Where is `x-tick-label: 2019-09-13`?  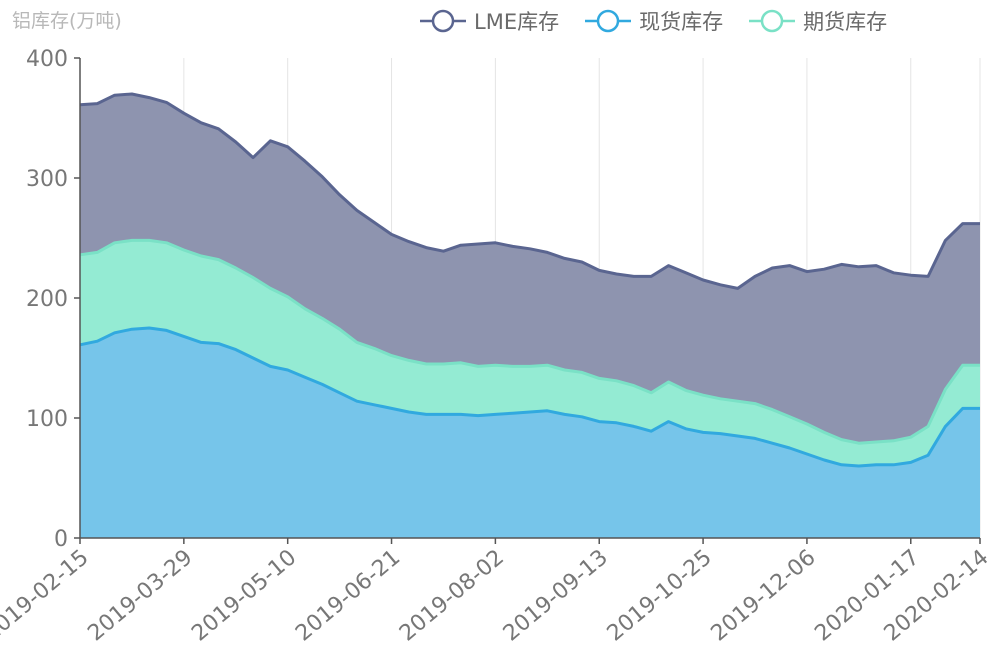 x-tick-label: 2019-09-13 is located at coordinates (556, 595).